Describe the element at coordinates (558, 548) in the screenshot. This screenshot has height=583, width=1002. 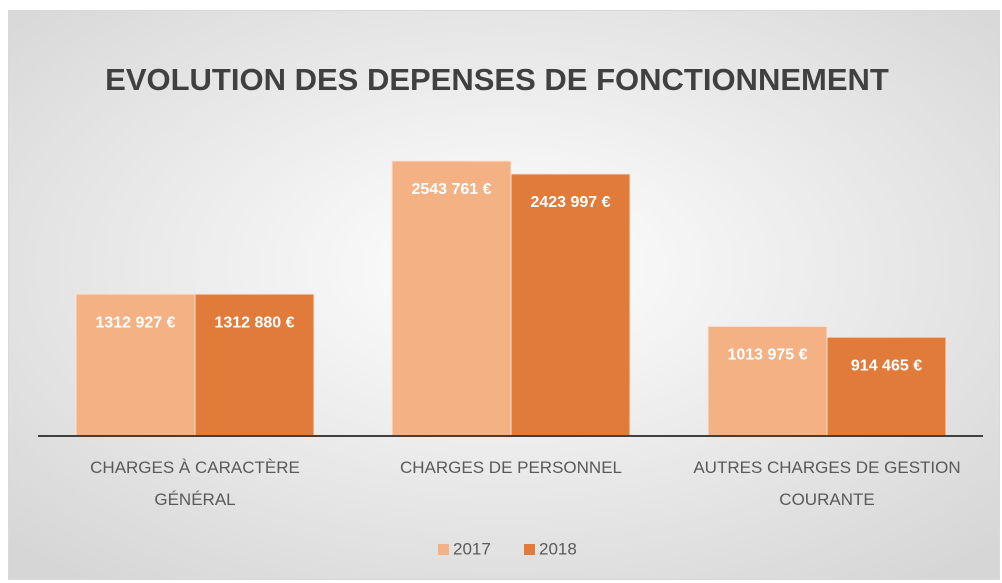
I see `legend-label: 2018` at that location.